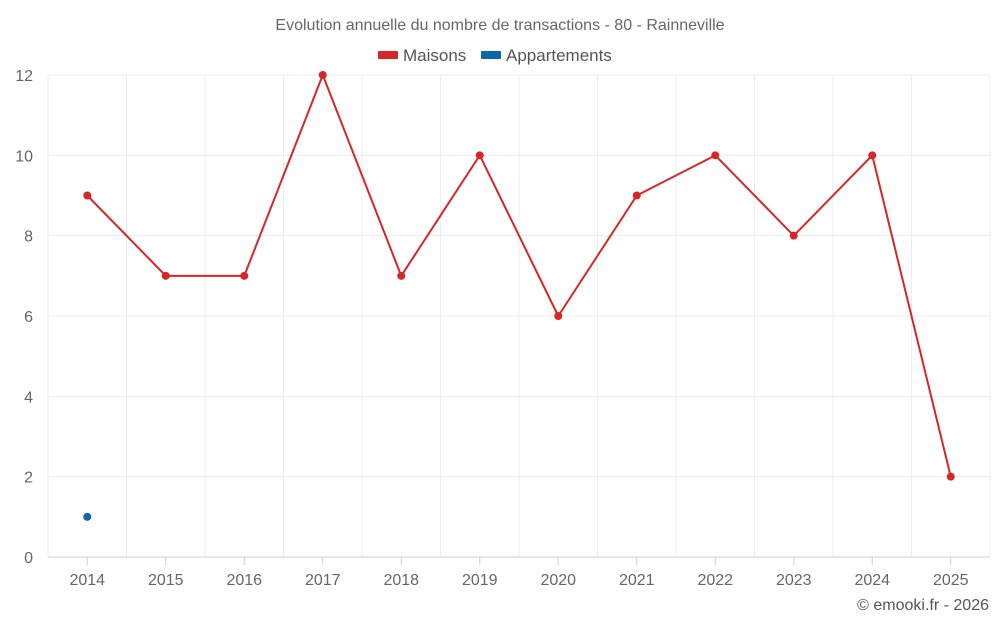 Image resolution: width=1000 pixels, height=625 pixels. I want to click on x-tick-label: 2018, so click(401, 580).